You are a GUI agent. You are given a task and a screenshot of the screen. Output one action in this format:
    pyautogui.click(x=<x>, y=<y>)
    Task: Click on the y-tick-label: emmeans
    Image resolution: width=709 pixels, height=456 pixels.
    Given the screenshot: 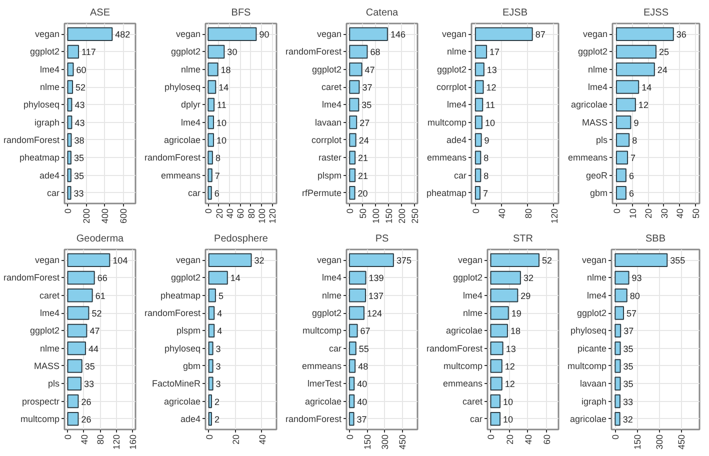 What is the action you would take?
    pyautogui.click(x=322, y=365)
    